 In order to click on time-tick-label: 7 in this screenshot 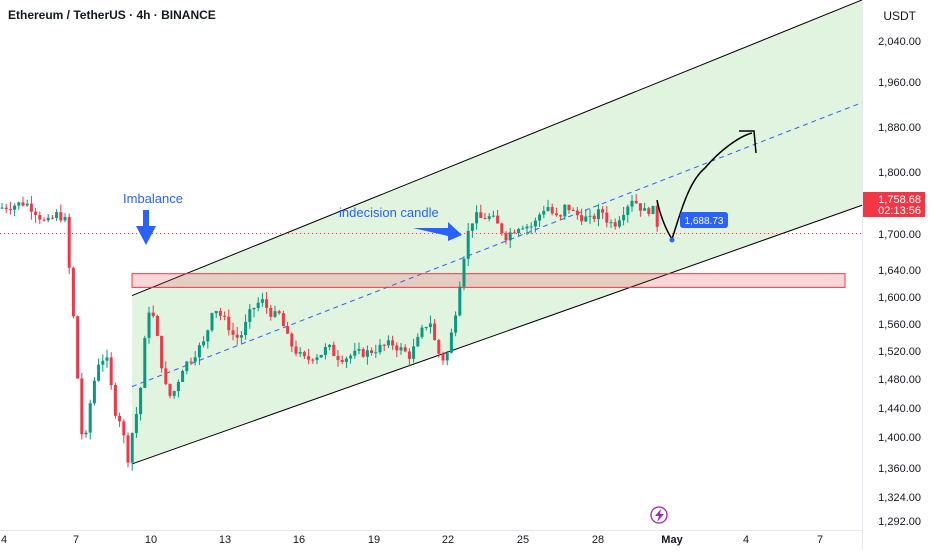, I will do `click(820, 540)`.